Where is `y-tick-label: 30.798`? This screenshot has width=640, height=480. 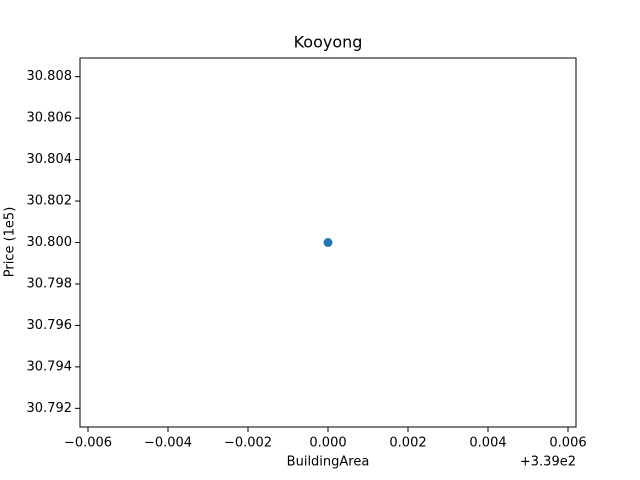 y-tick-label: 30.798 is located at coordinates (50, 283).